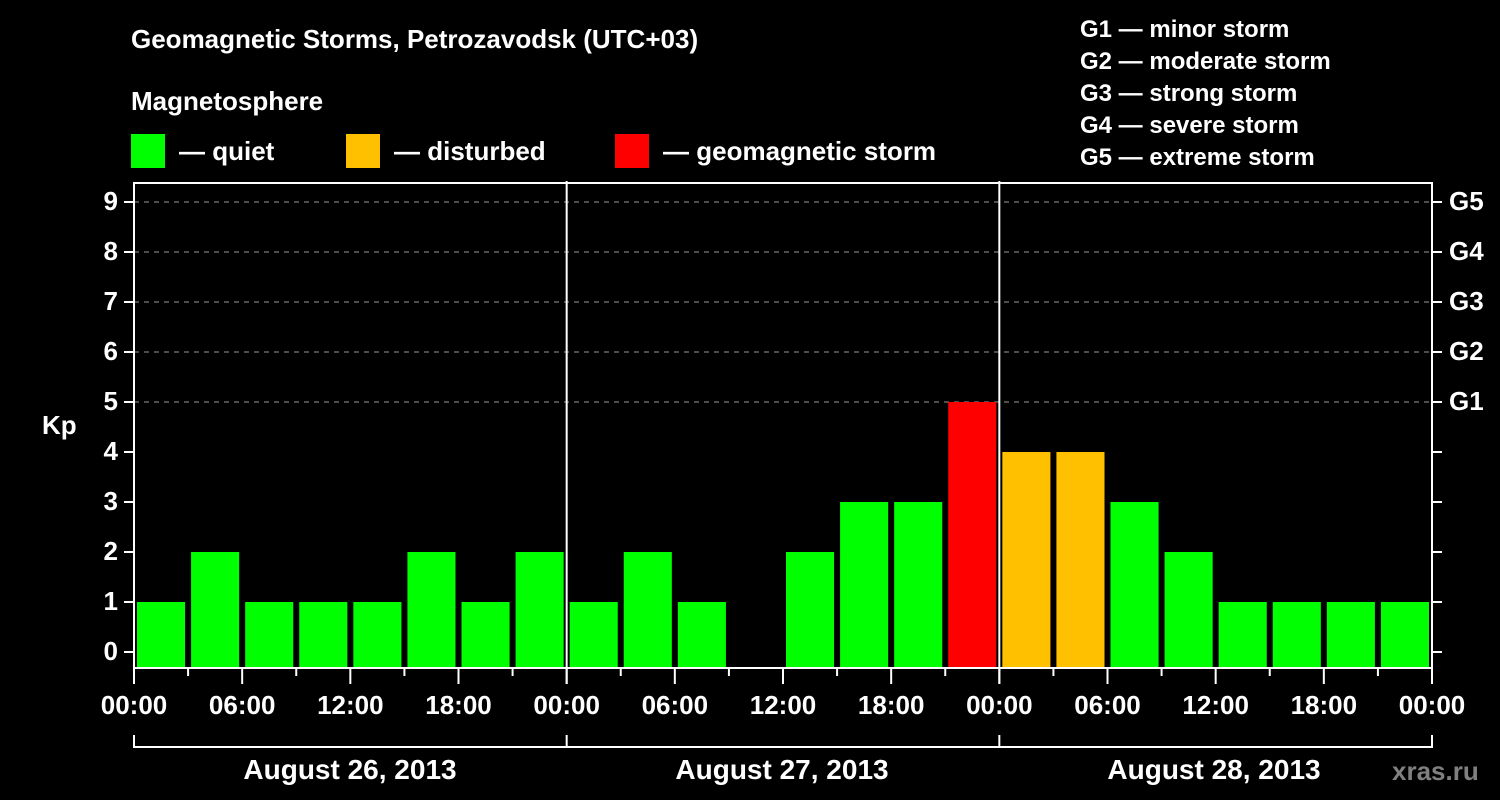 This screenshot has width=1500, height=800. Describe the element at coordinates (227, 150) in the screenshot. I see `legend-label-quiet: — quiet` at that location.